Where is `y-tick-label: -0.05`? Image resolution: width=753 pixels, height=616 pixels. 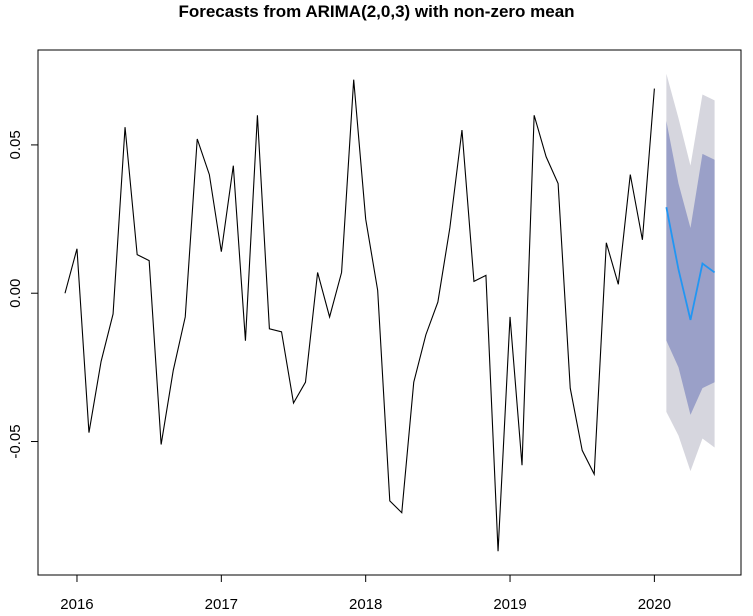 y-tick-label: -0.05 is located at coordinates (15, 441).